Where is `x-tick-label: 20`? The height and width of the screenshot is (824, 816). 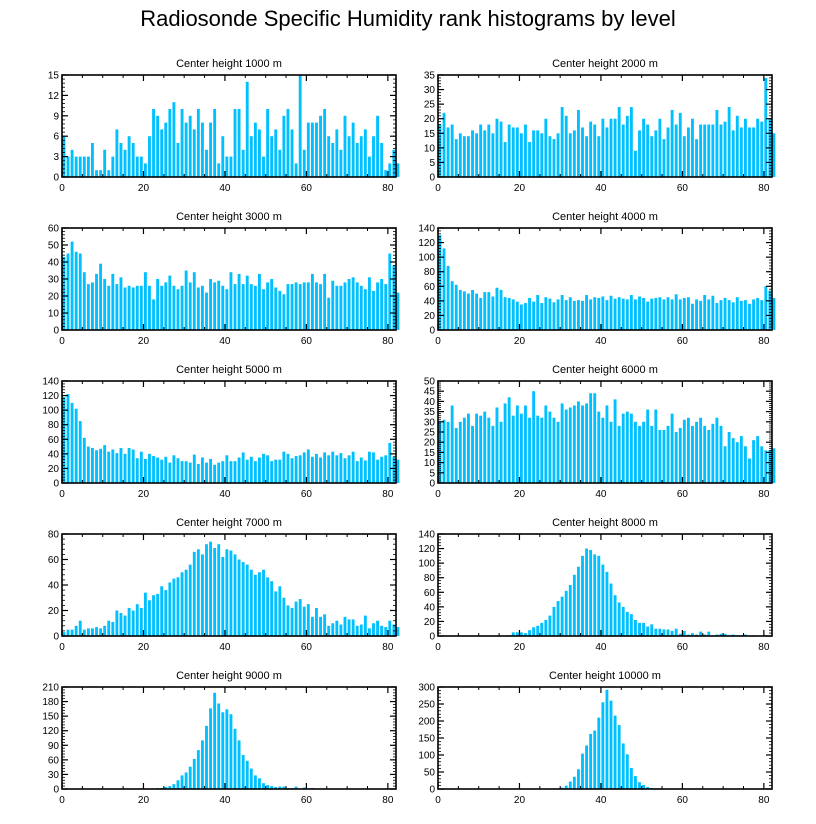
x-tick-label: 20 is located at coordinates (520, 800).